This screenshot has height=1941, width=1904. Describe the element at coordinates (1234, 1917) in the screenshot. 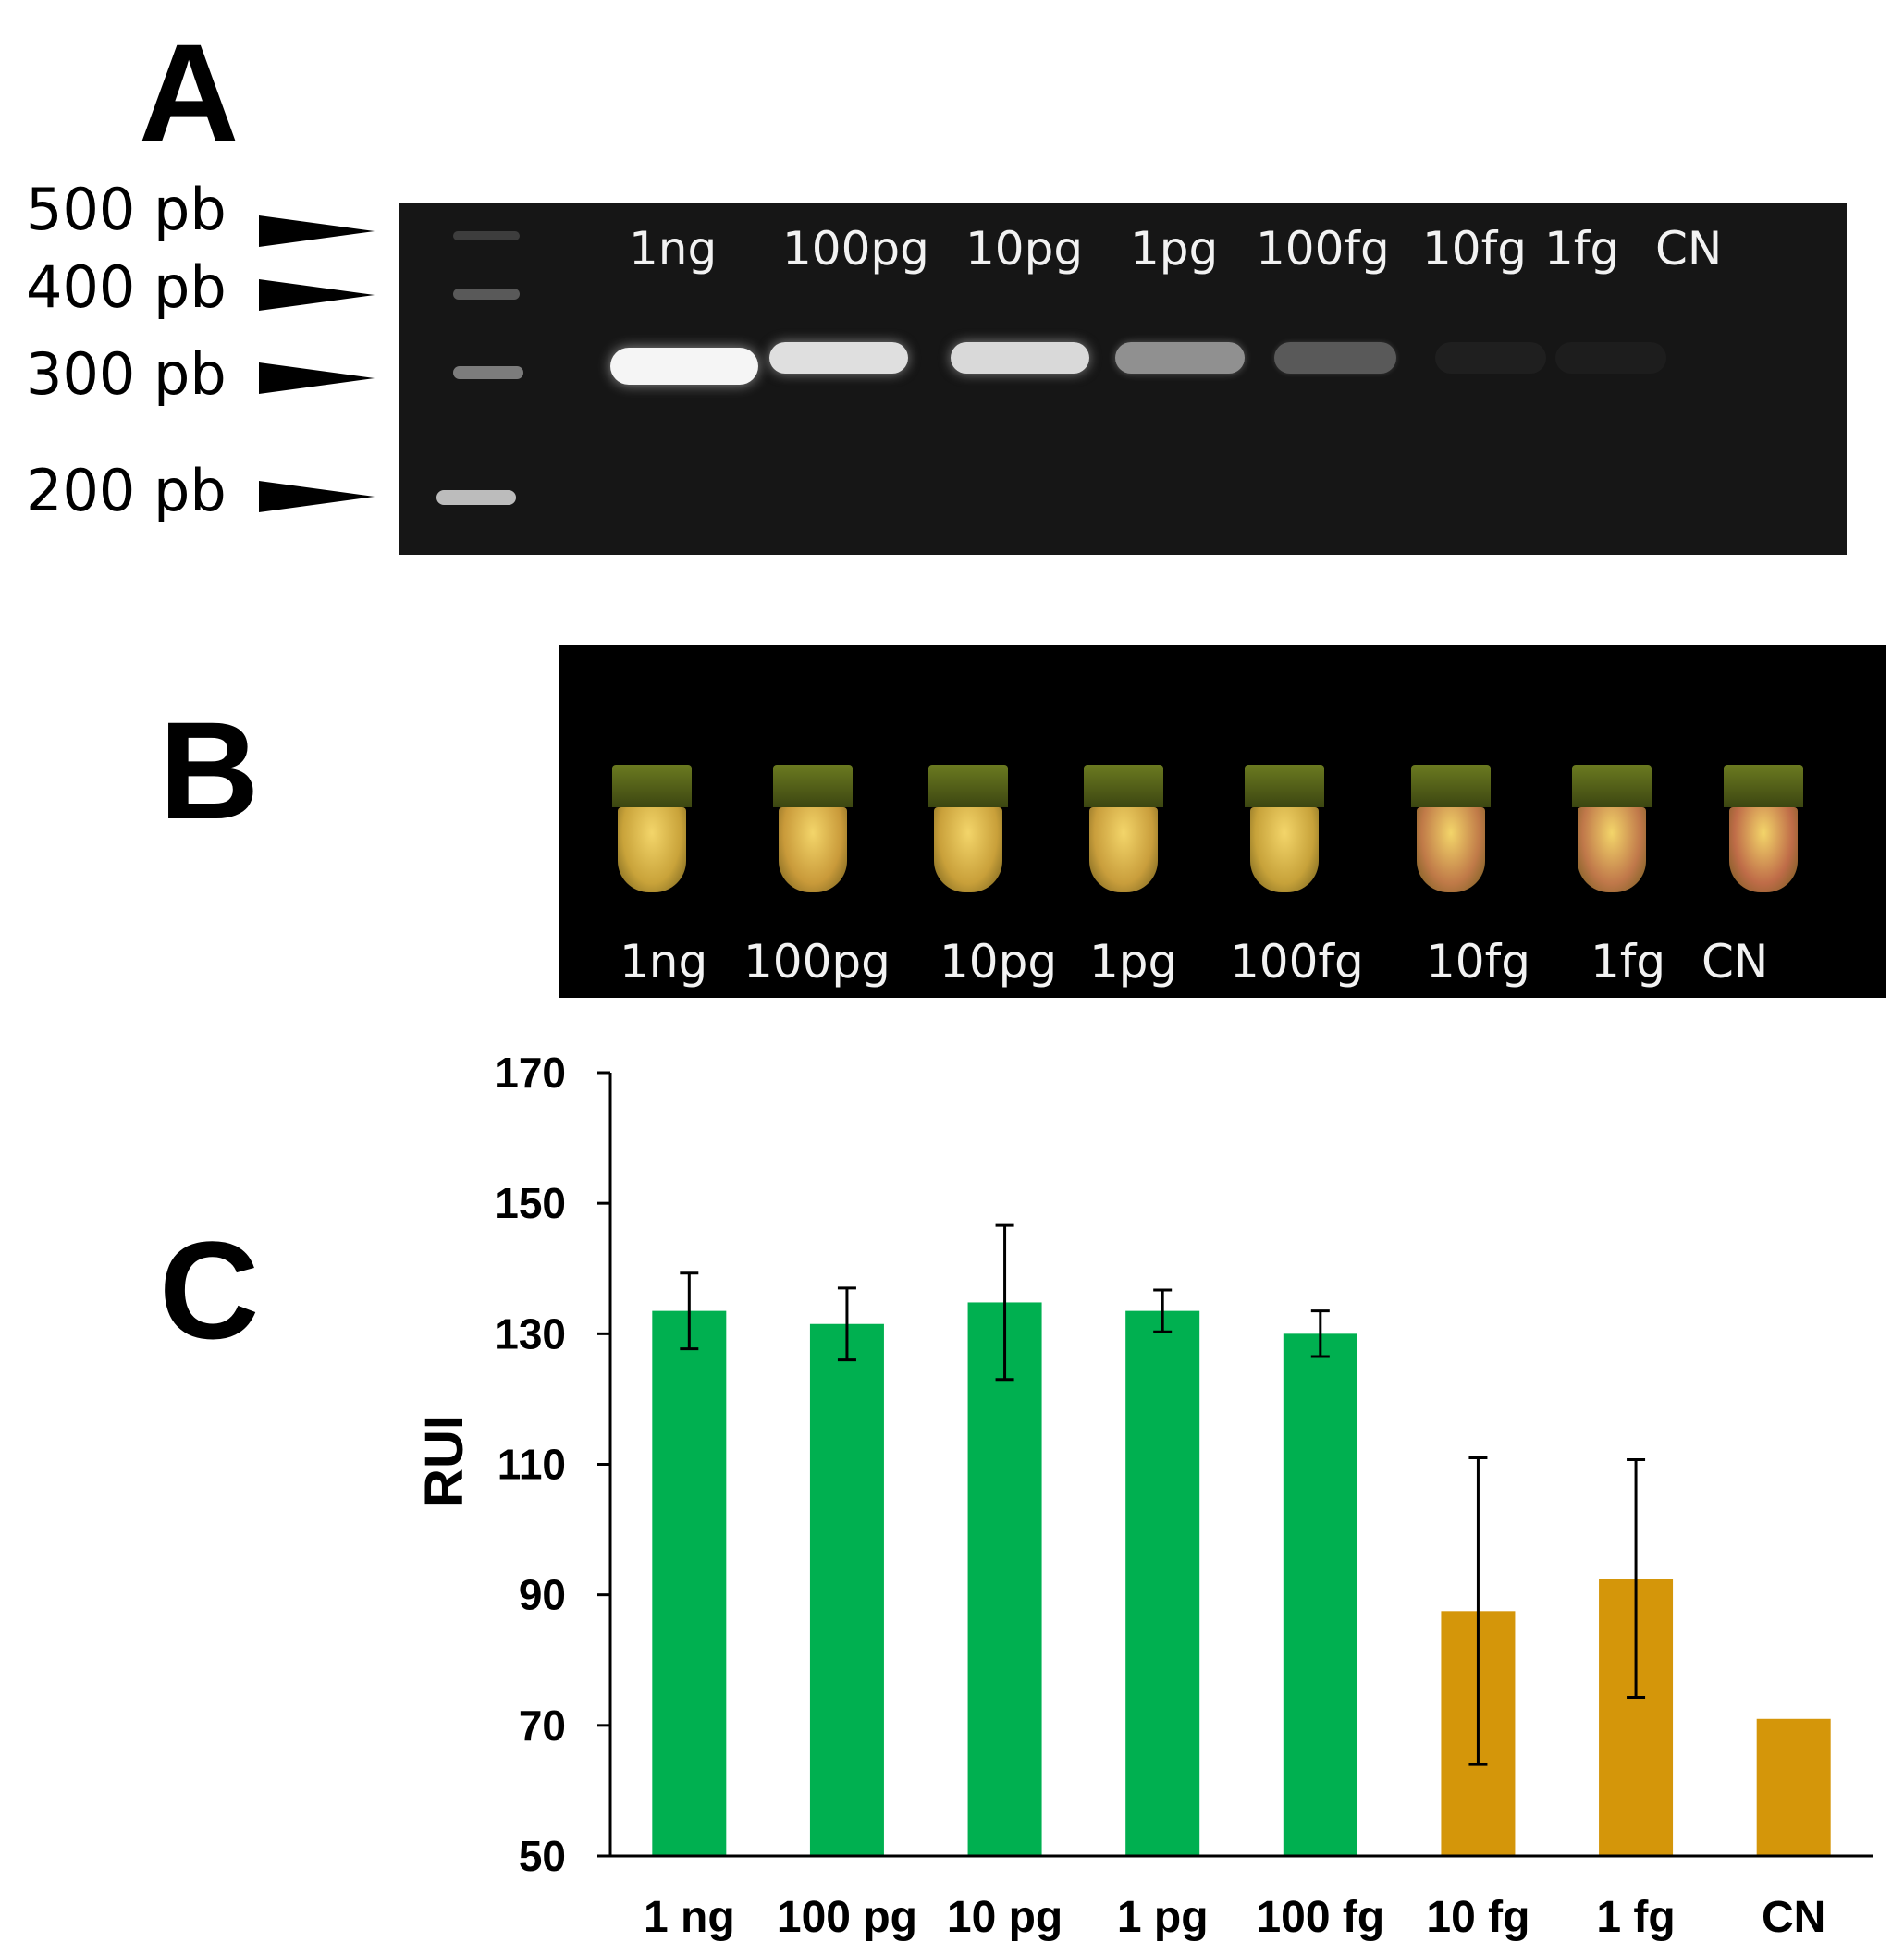

I see `x-axis-labels: 1 ng 100 pg 10 pg 1 pg 100 fg 10 fg 1 fg CN` at that location.